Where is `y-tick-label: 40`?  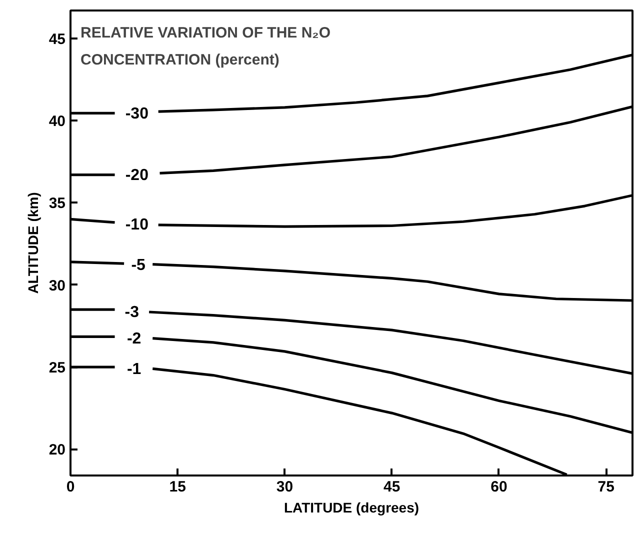 y-tick-label: 40 is located at coordinates (57, 121).